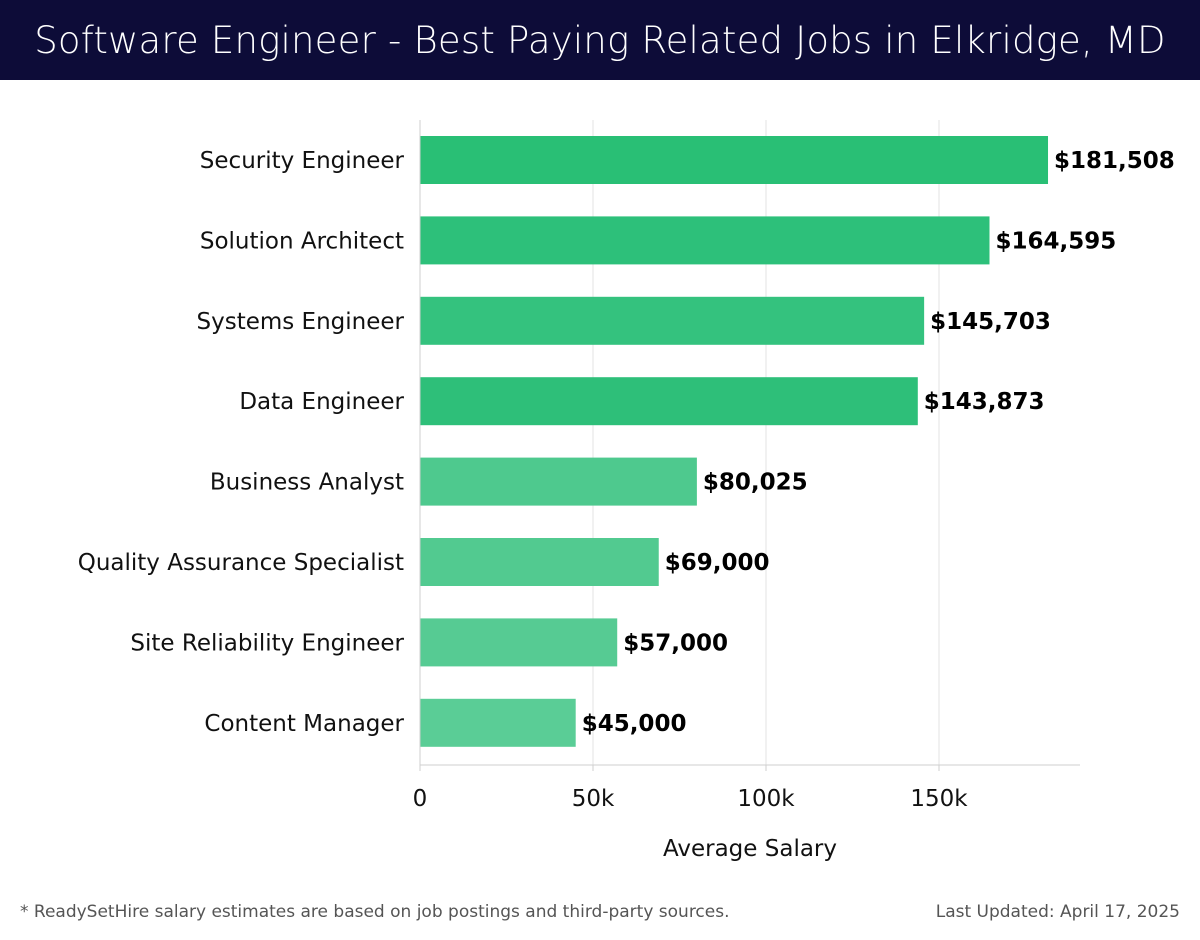  I want to click on category-label: Quality Assurance Specialist, so click(241, 563).